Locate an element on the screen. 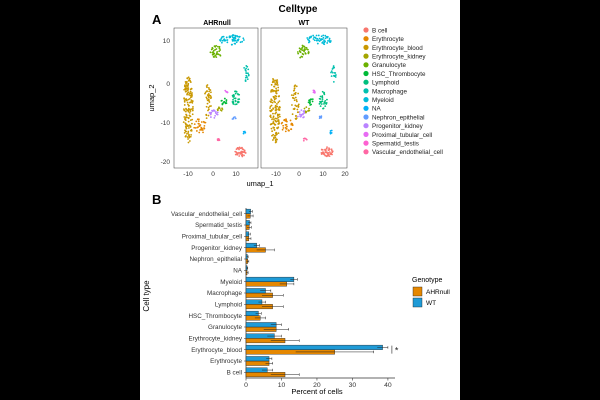 This screenshot has width=600, height=400. umap-xticks-wt: -10 0 10 20 is located at coordinates (310, 174).